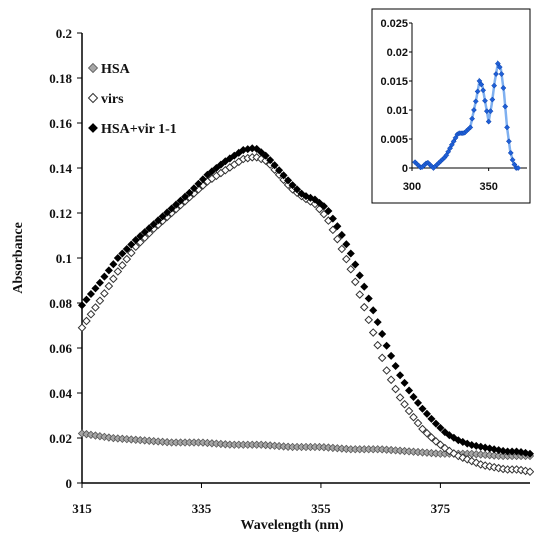  Describe the element at coordinates (394, 24) in the screenshot. I see `inset-y-tick-label: 0.025` at that location.